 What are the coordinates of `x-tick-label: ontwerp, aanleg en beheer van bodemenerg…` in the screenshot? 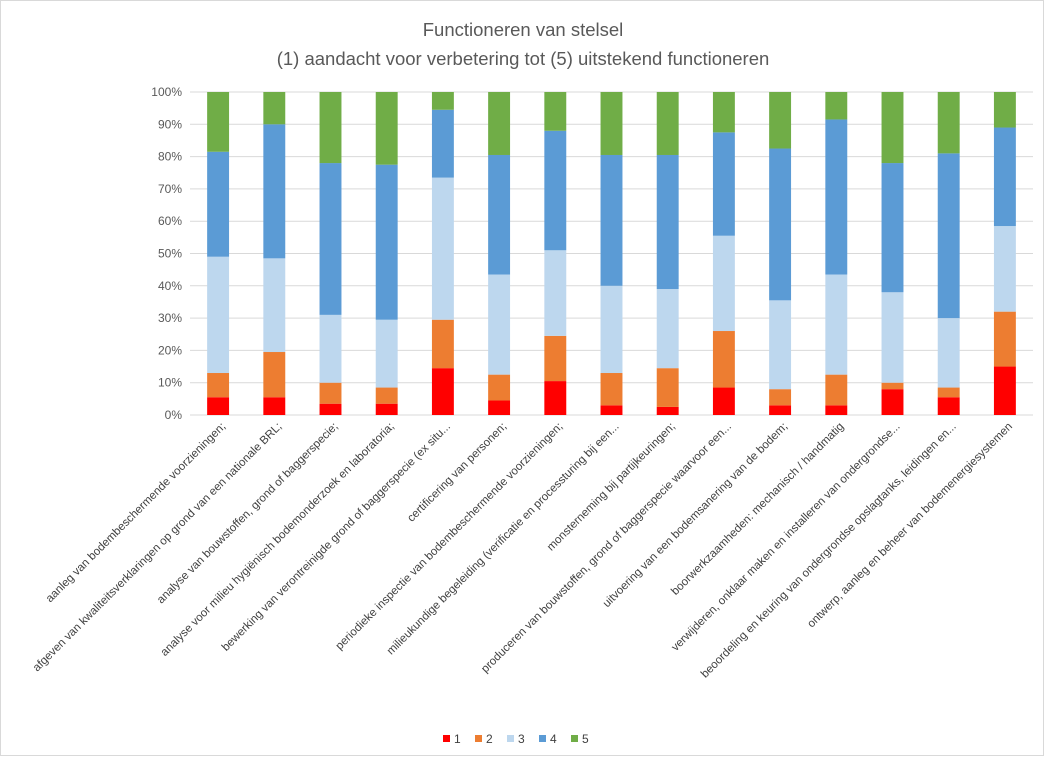 It's located at (910, 526).